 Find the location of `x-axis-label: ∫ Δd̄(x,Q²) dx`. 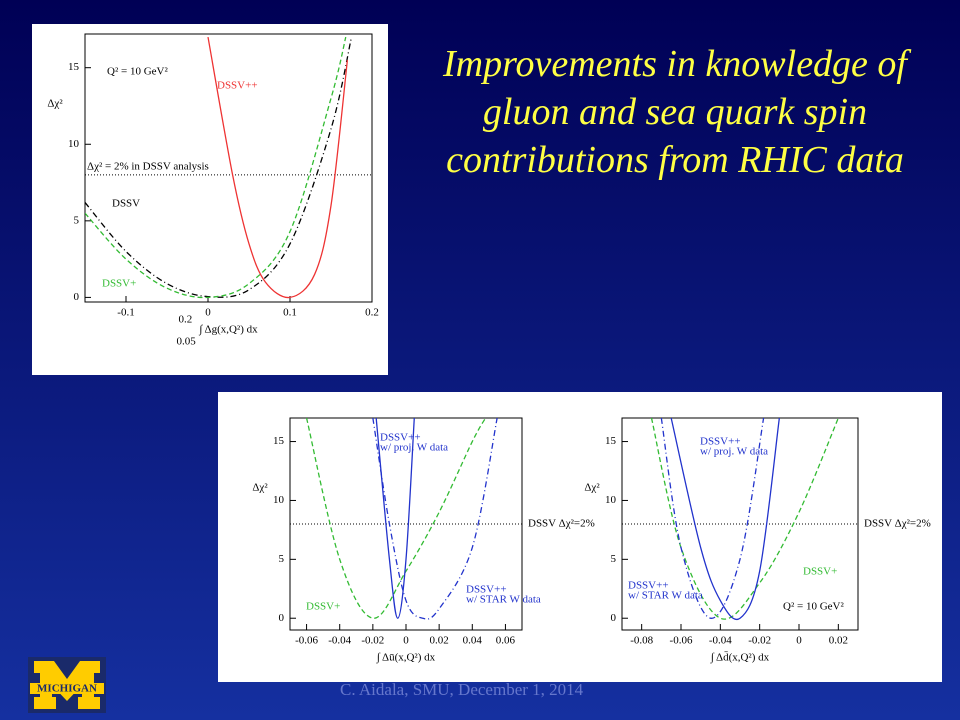

x-axis-label: ∫ Δd̄(x,Q²) dx is located at coordinates (740, 657).